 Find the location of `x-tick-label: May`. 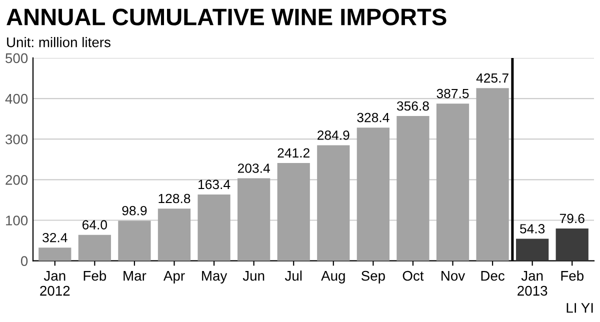

x-tick-label: May is located at coordinates (215, 277).